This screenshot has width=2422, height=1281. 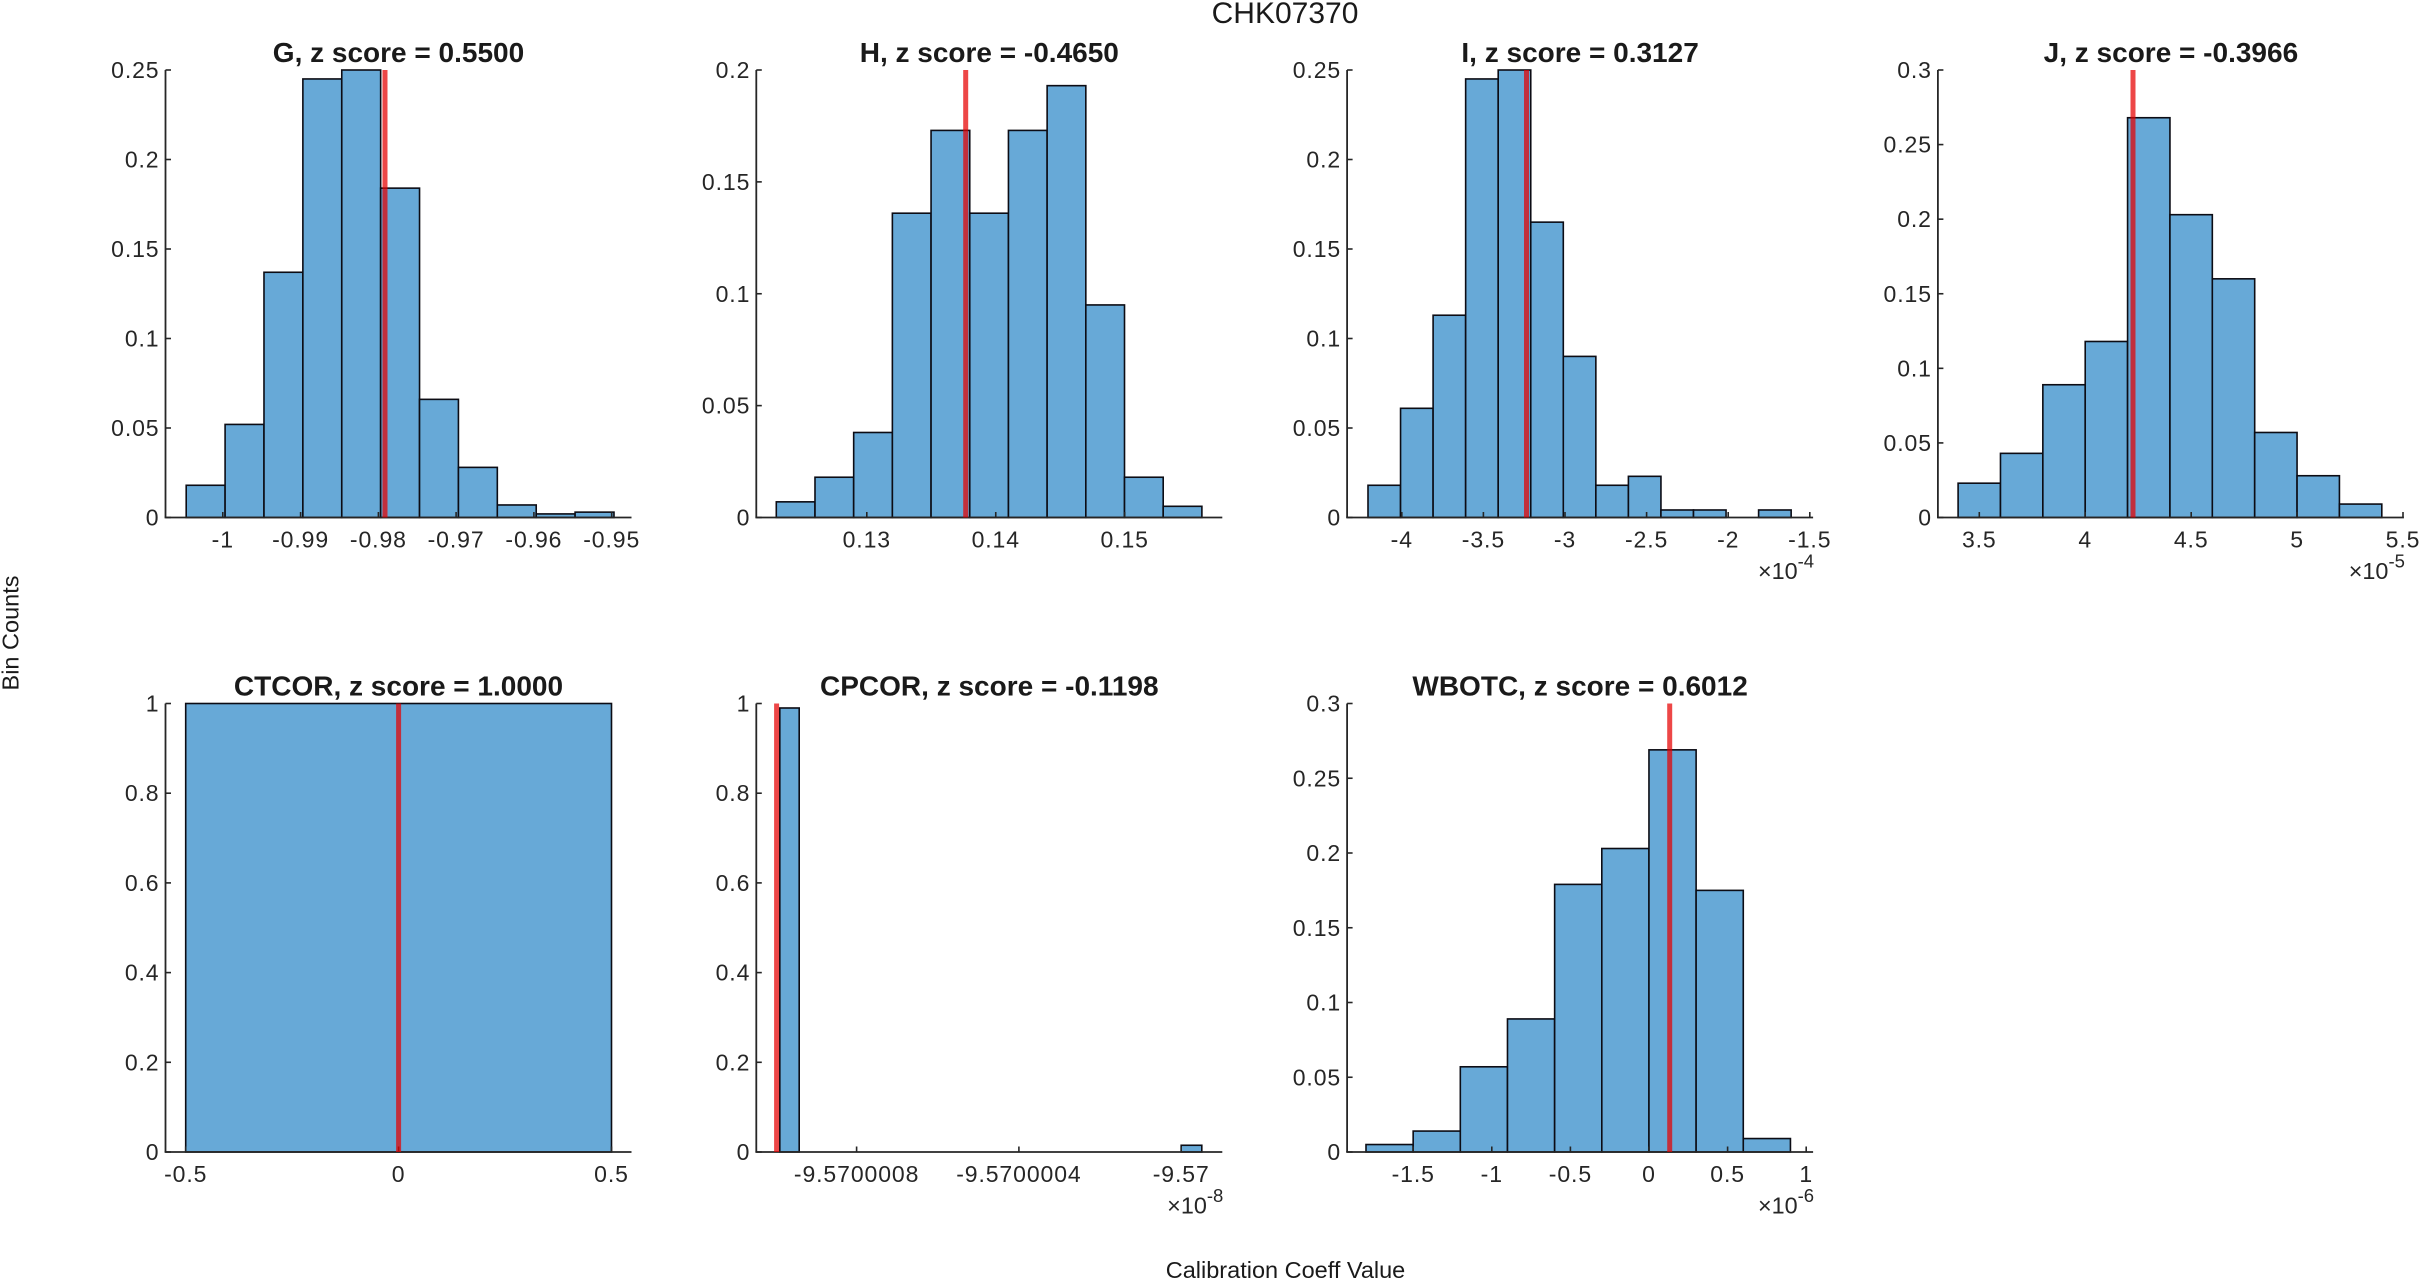 What do you see at coordinates (1579, 52) in the screenshot?
I see `svg-text: I, z score = 0.3127` at bounding box center [1579, 52].